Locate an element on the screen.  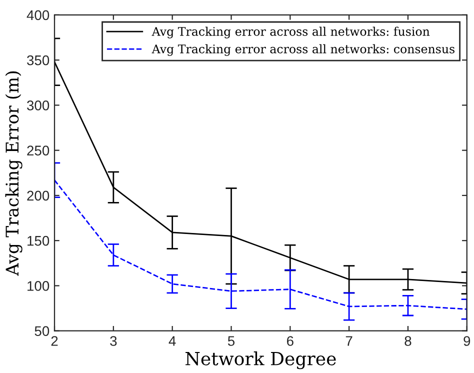
y-tick-label: 100 is located at coordinates (39, 286).